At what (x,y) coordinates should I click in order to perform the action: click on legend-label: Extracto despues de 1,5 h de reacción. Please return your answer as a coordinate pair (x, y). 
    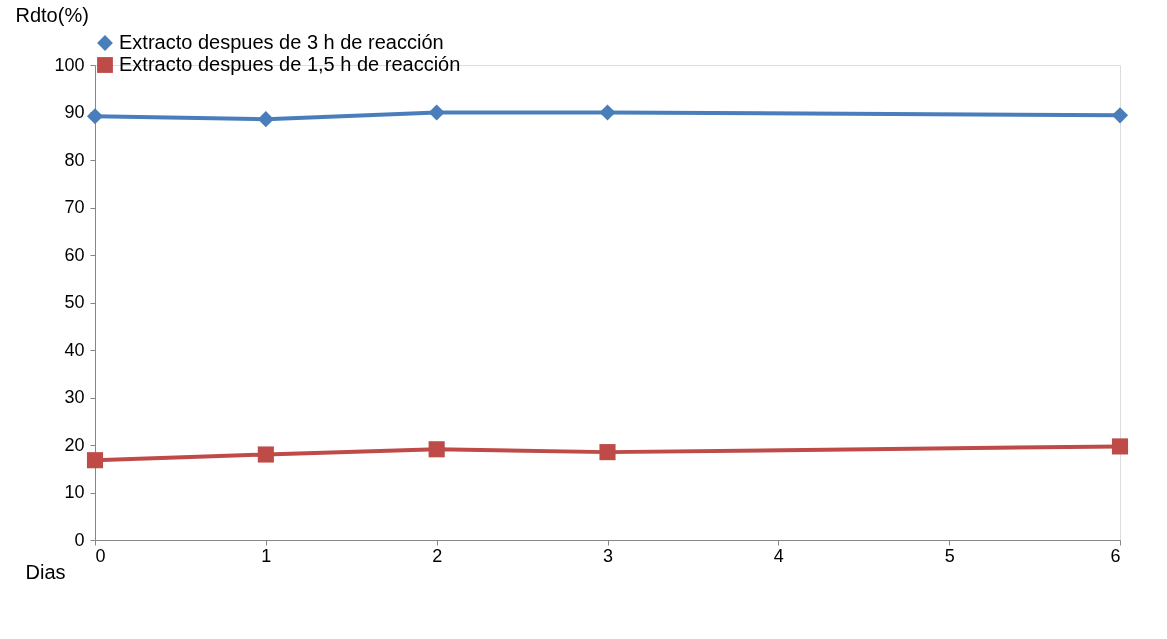
    Looking at the image, I should click on (290, 64).